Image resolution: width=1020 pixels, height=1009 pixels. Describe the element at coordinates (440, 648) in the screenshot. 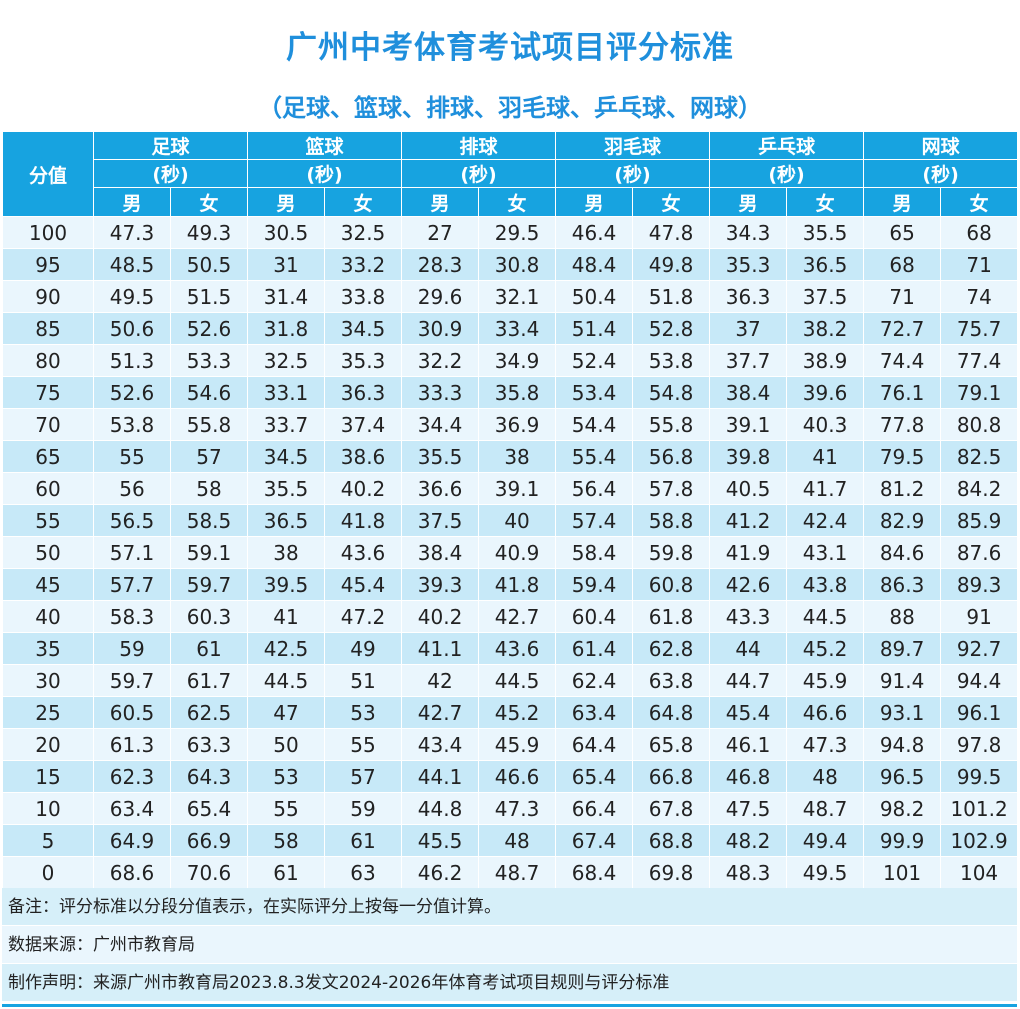

I see `time-cell: 41.1` at that location.